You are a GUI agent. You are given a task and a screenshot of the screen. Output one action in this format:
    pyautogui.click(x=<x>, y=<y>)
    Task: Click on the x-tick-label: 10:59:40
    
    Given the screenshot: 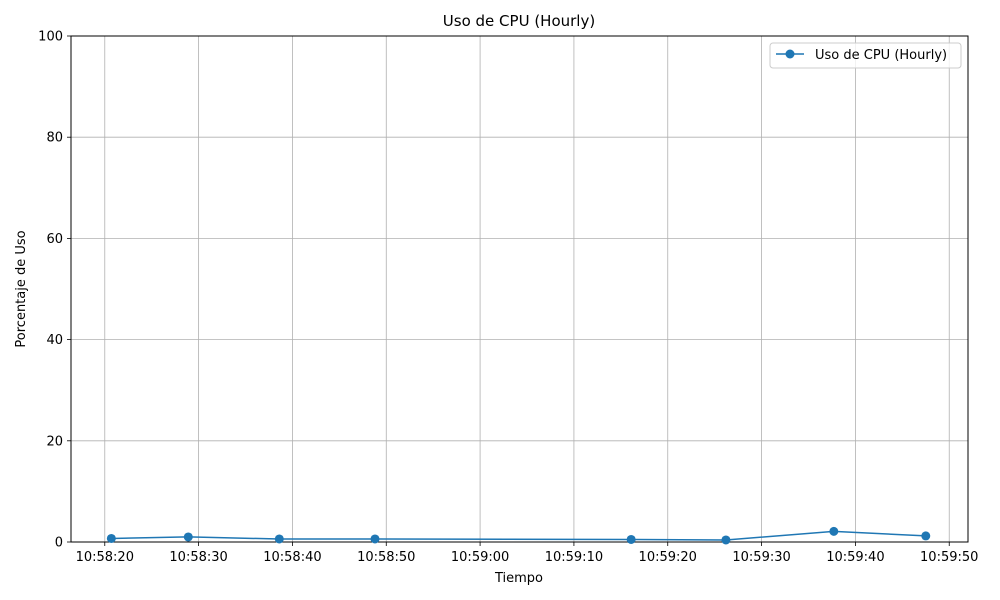 What is the action you would take?
    pyautogui.click(x=855, y=557)
    